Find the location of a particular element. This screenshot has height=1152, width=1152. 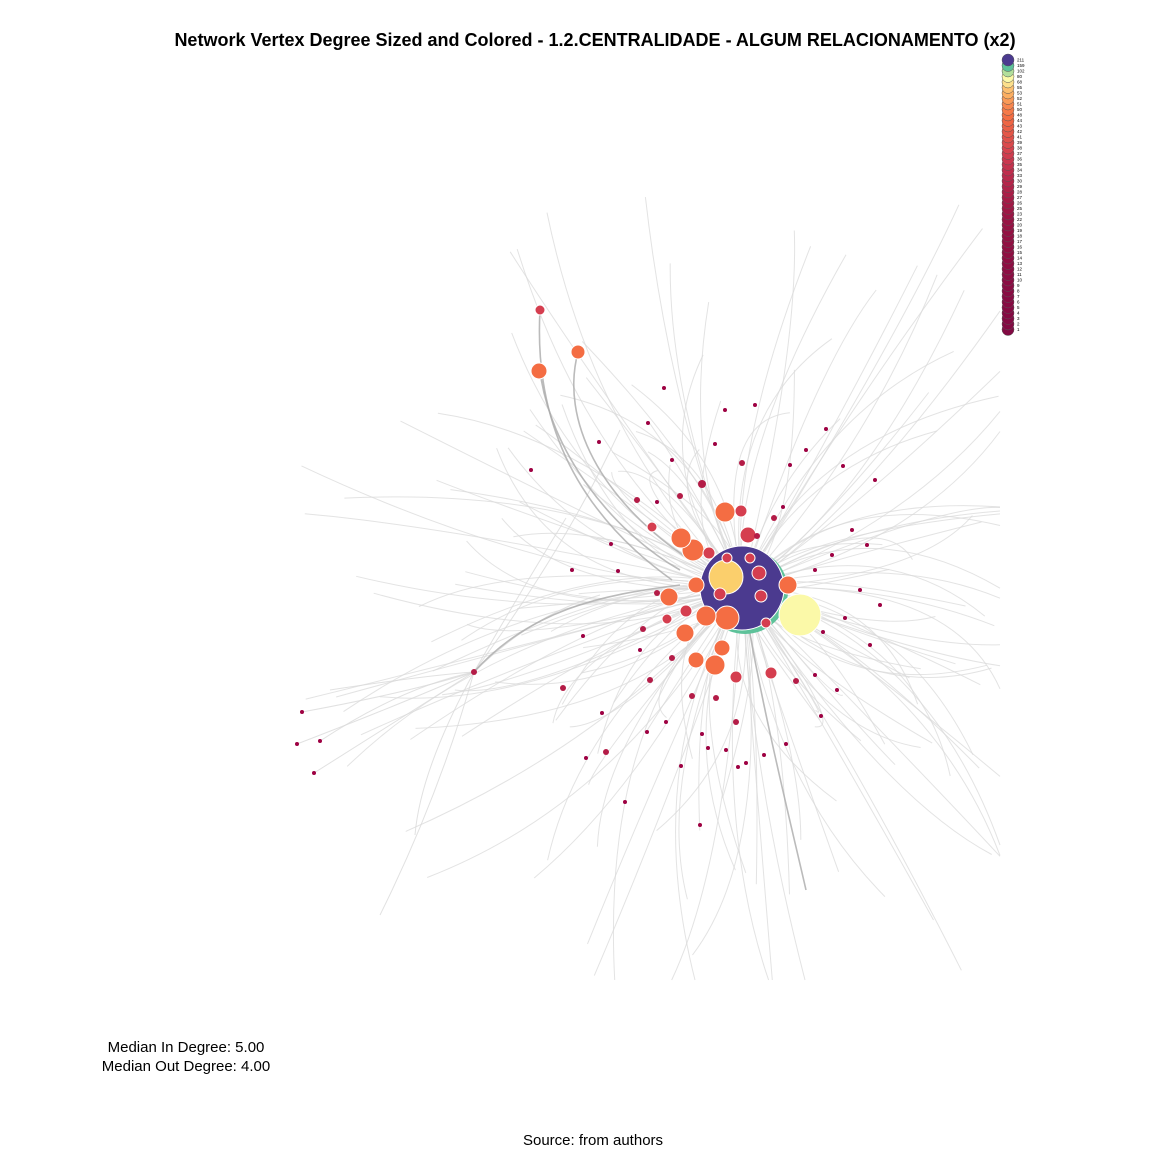

legend-label: 51 is located at coordinates (1020, 104).